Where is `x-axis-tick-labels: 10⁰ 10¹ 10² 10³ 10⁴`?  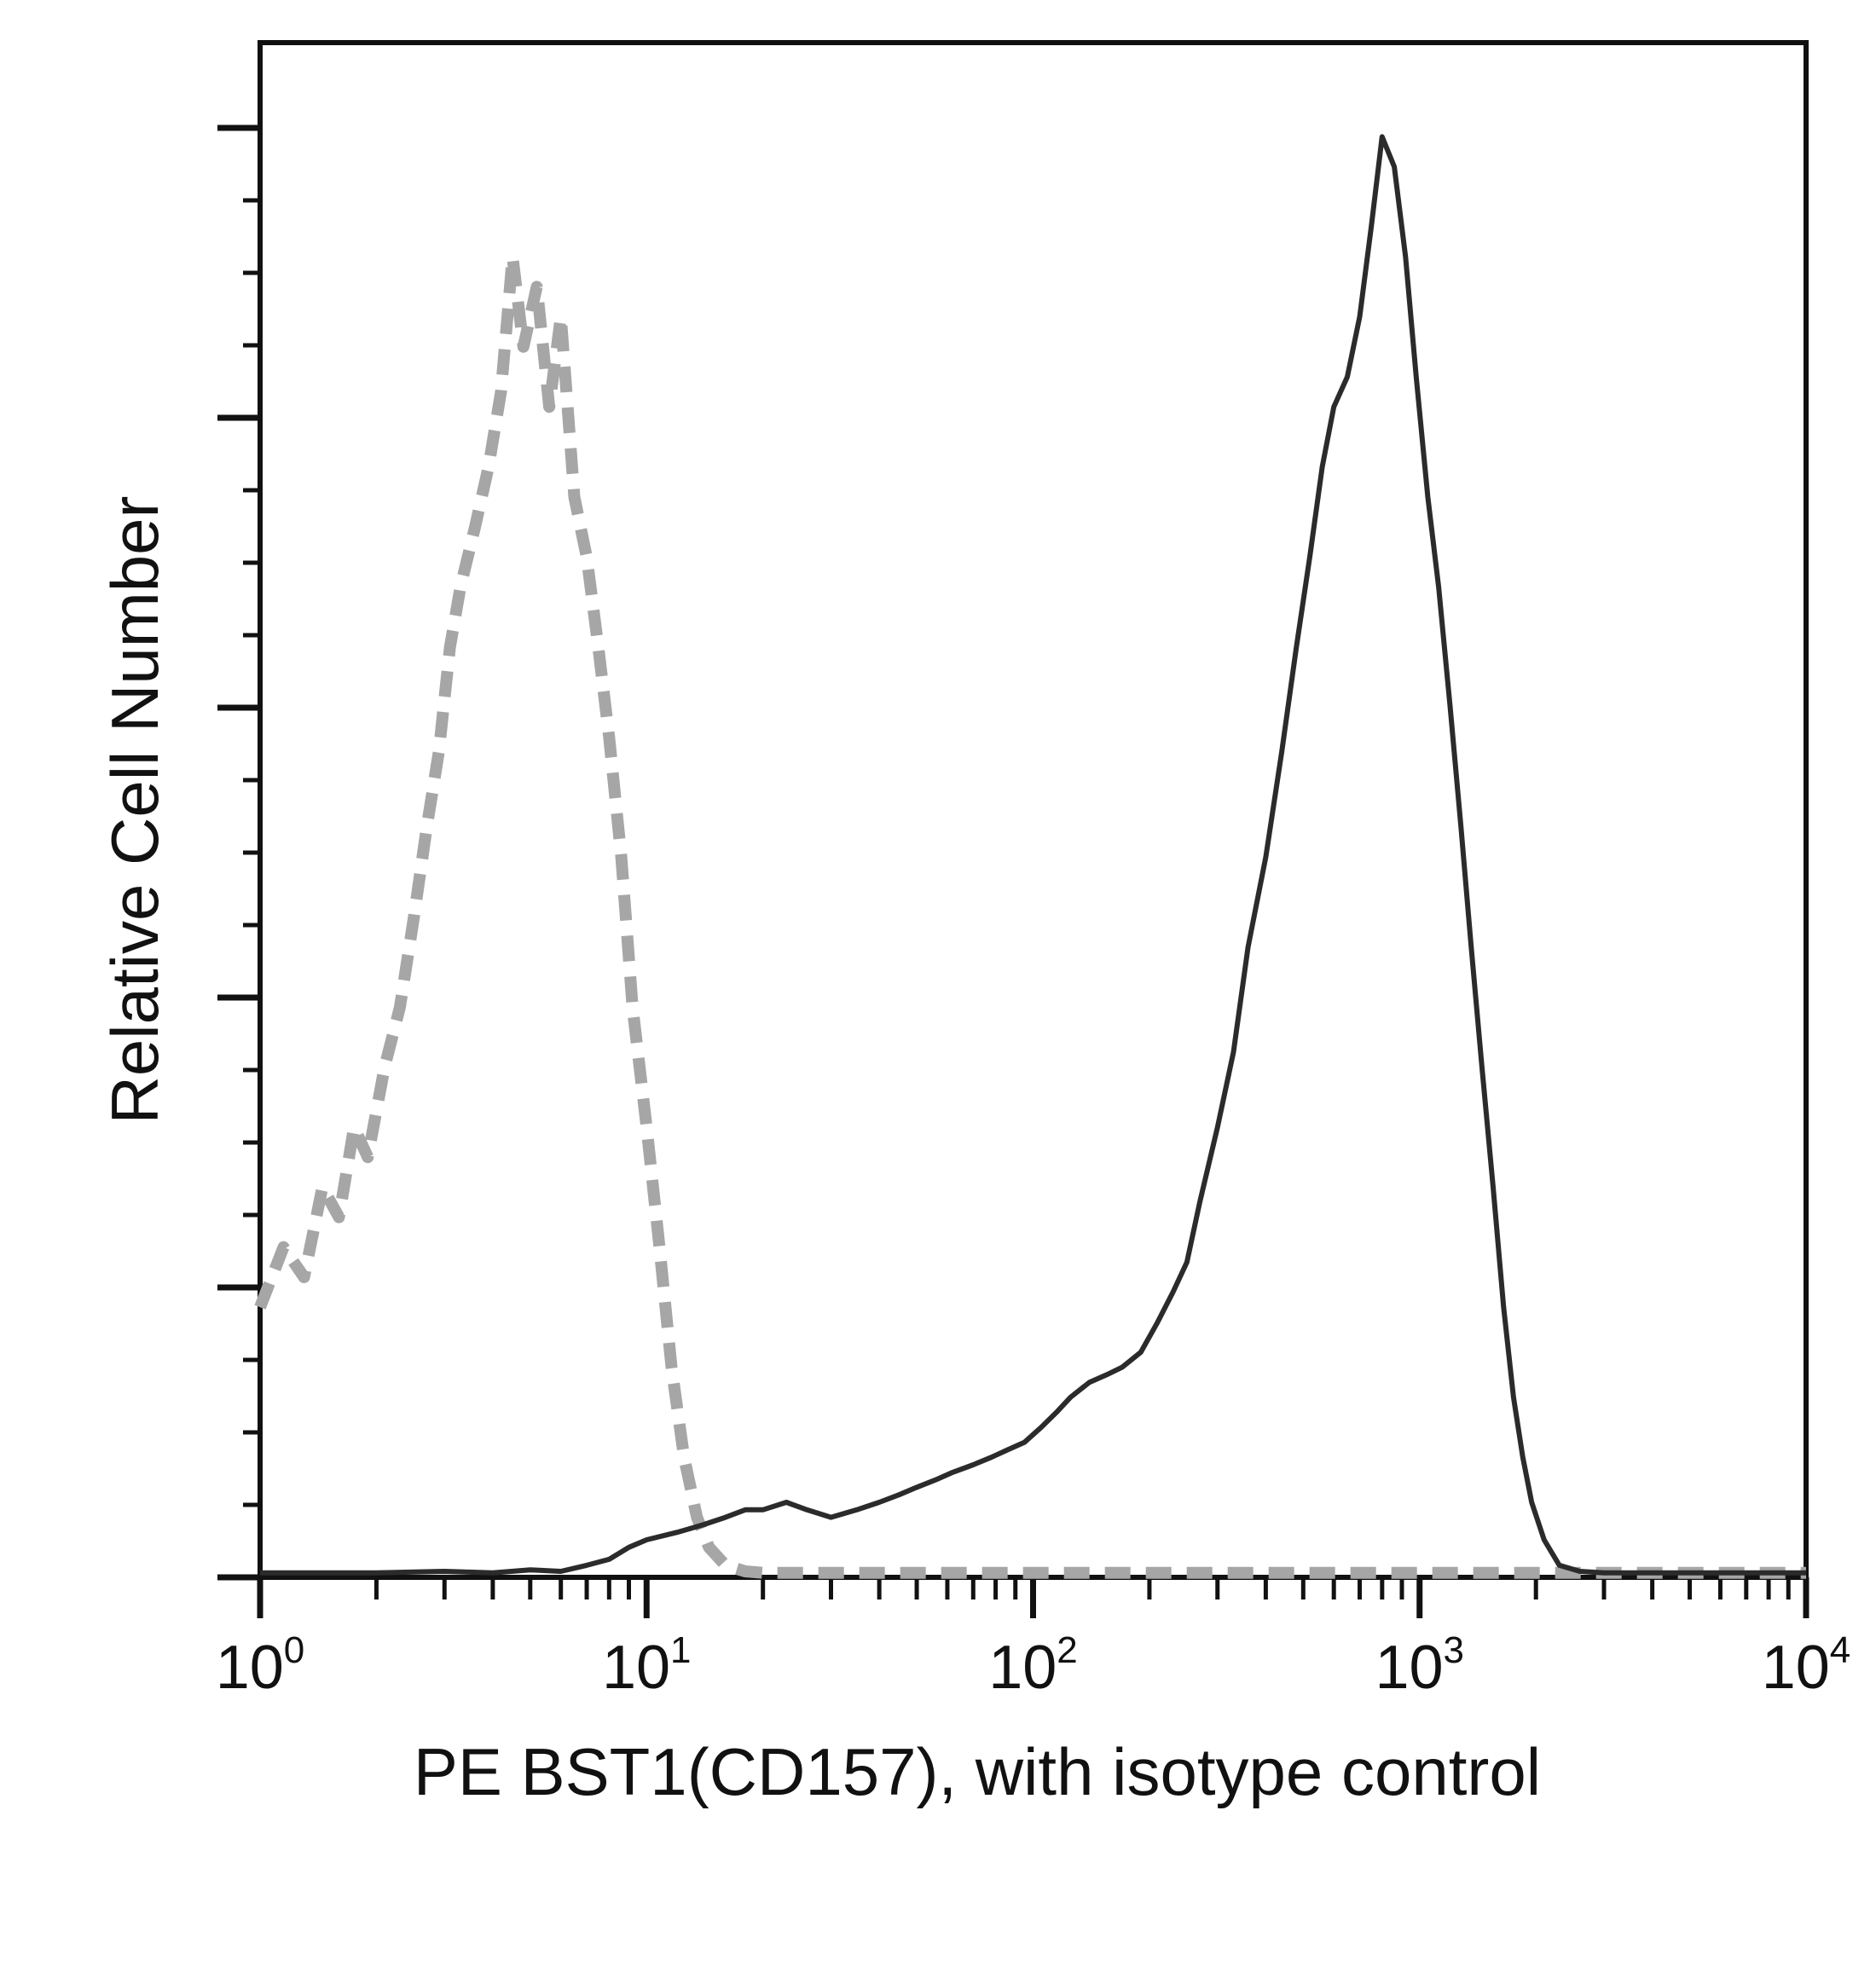
x-axis-tick-labels: 10⁰ 10¹ 10² 10³ 10⁴ is located at coordinates (1034, 1665).